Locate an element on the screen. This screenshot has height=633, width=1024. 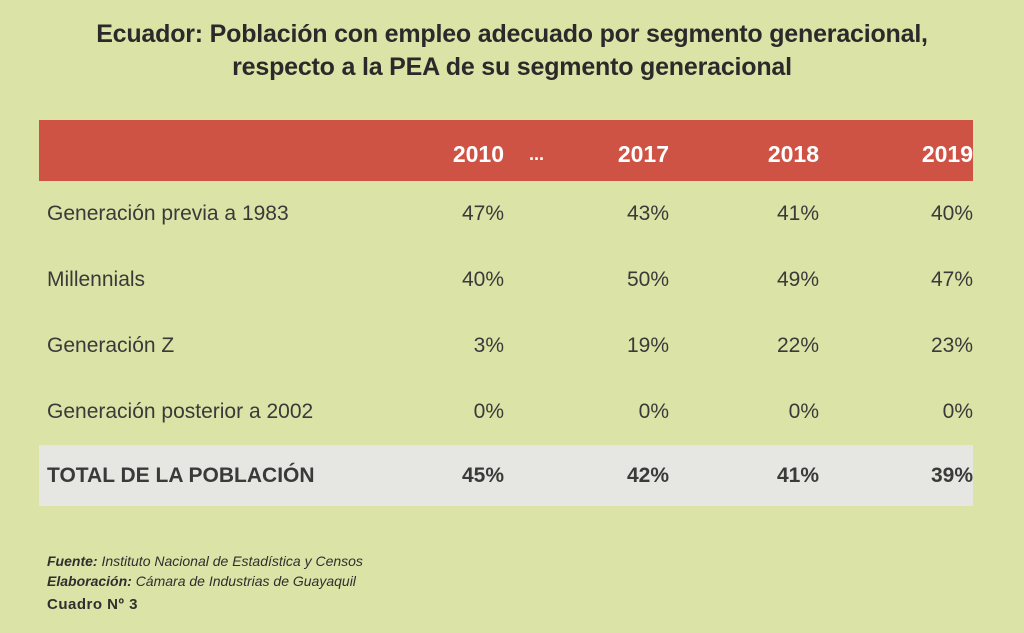
table-cell: 19% is located at coordinates (647, 345).